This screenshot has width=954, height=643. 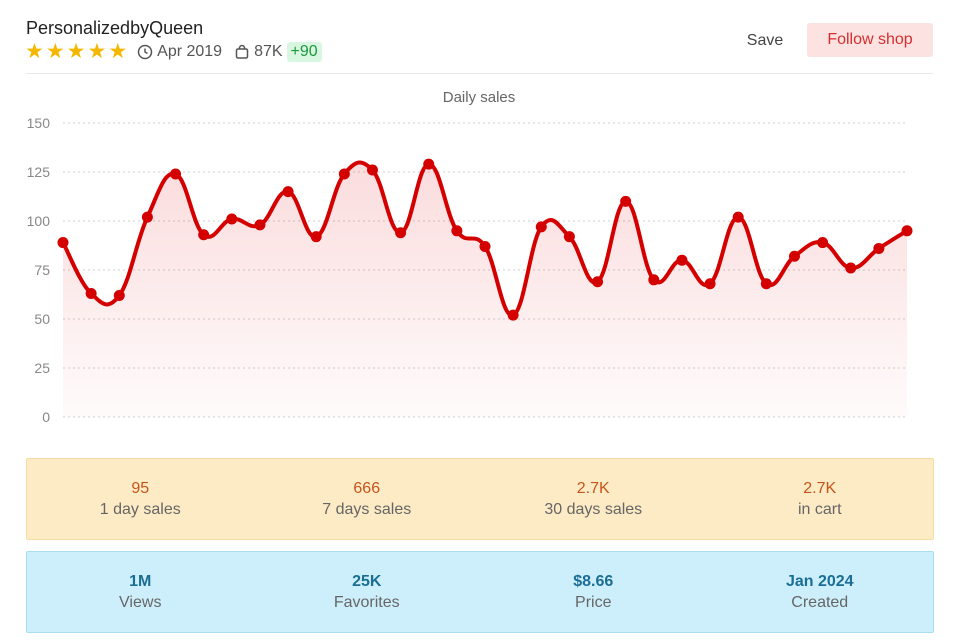 I want to click on y-tick-label: 125, so click(x=39, y=172).